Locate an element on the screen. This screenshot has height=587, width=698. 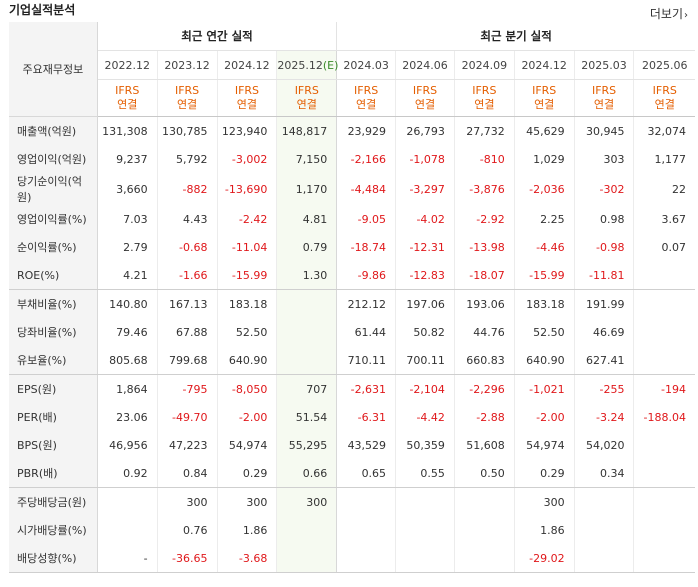
row-label: 당기순이익(억원) is located at coordinates (53, 189).